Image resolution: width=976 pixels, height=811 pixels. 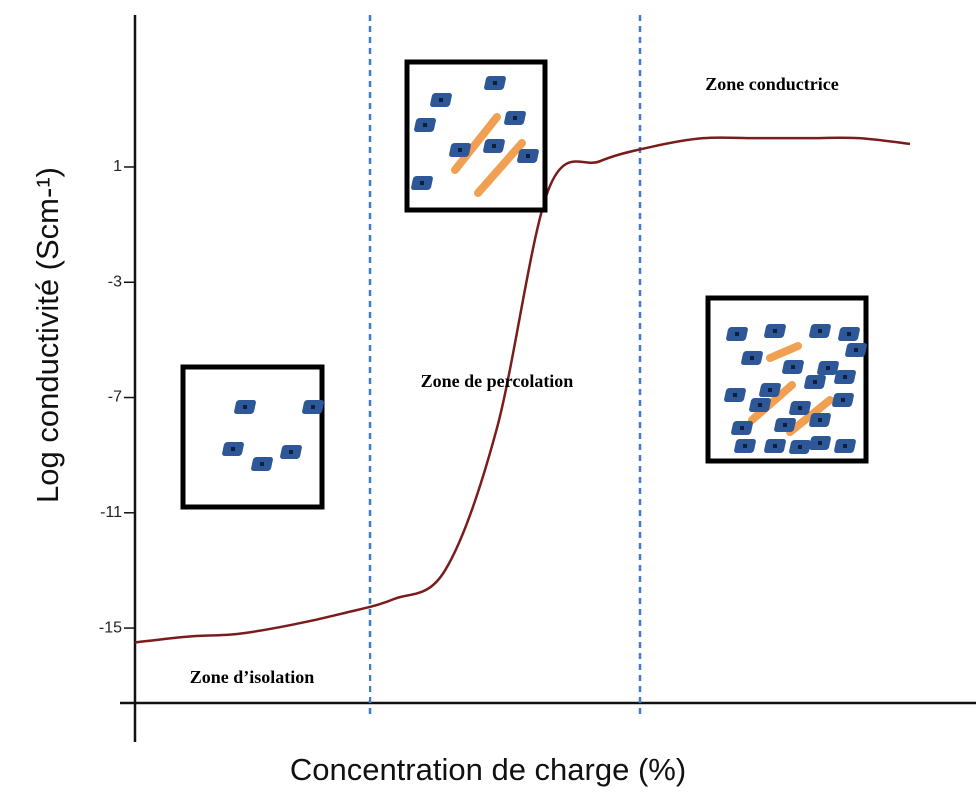 What do you see at coordinates (787, 379) in the screenshot?
I see `inset-conductive` at bounding box center [787, 379].